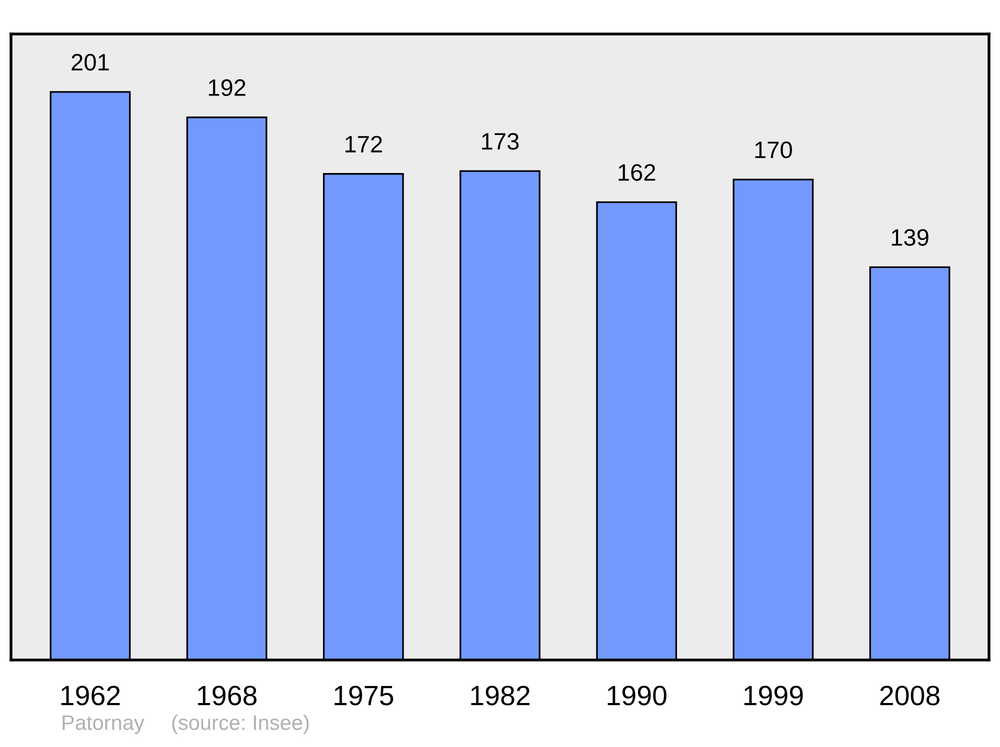 The height and width of the screenshot is (747, 1000). Describe the element at coordinates (103, 724) in the screenshot. I see `text: Patornay` at that location.